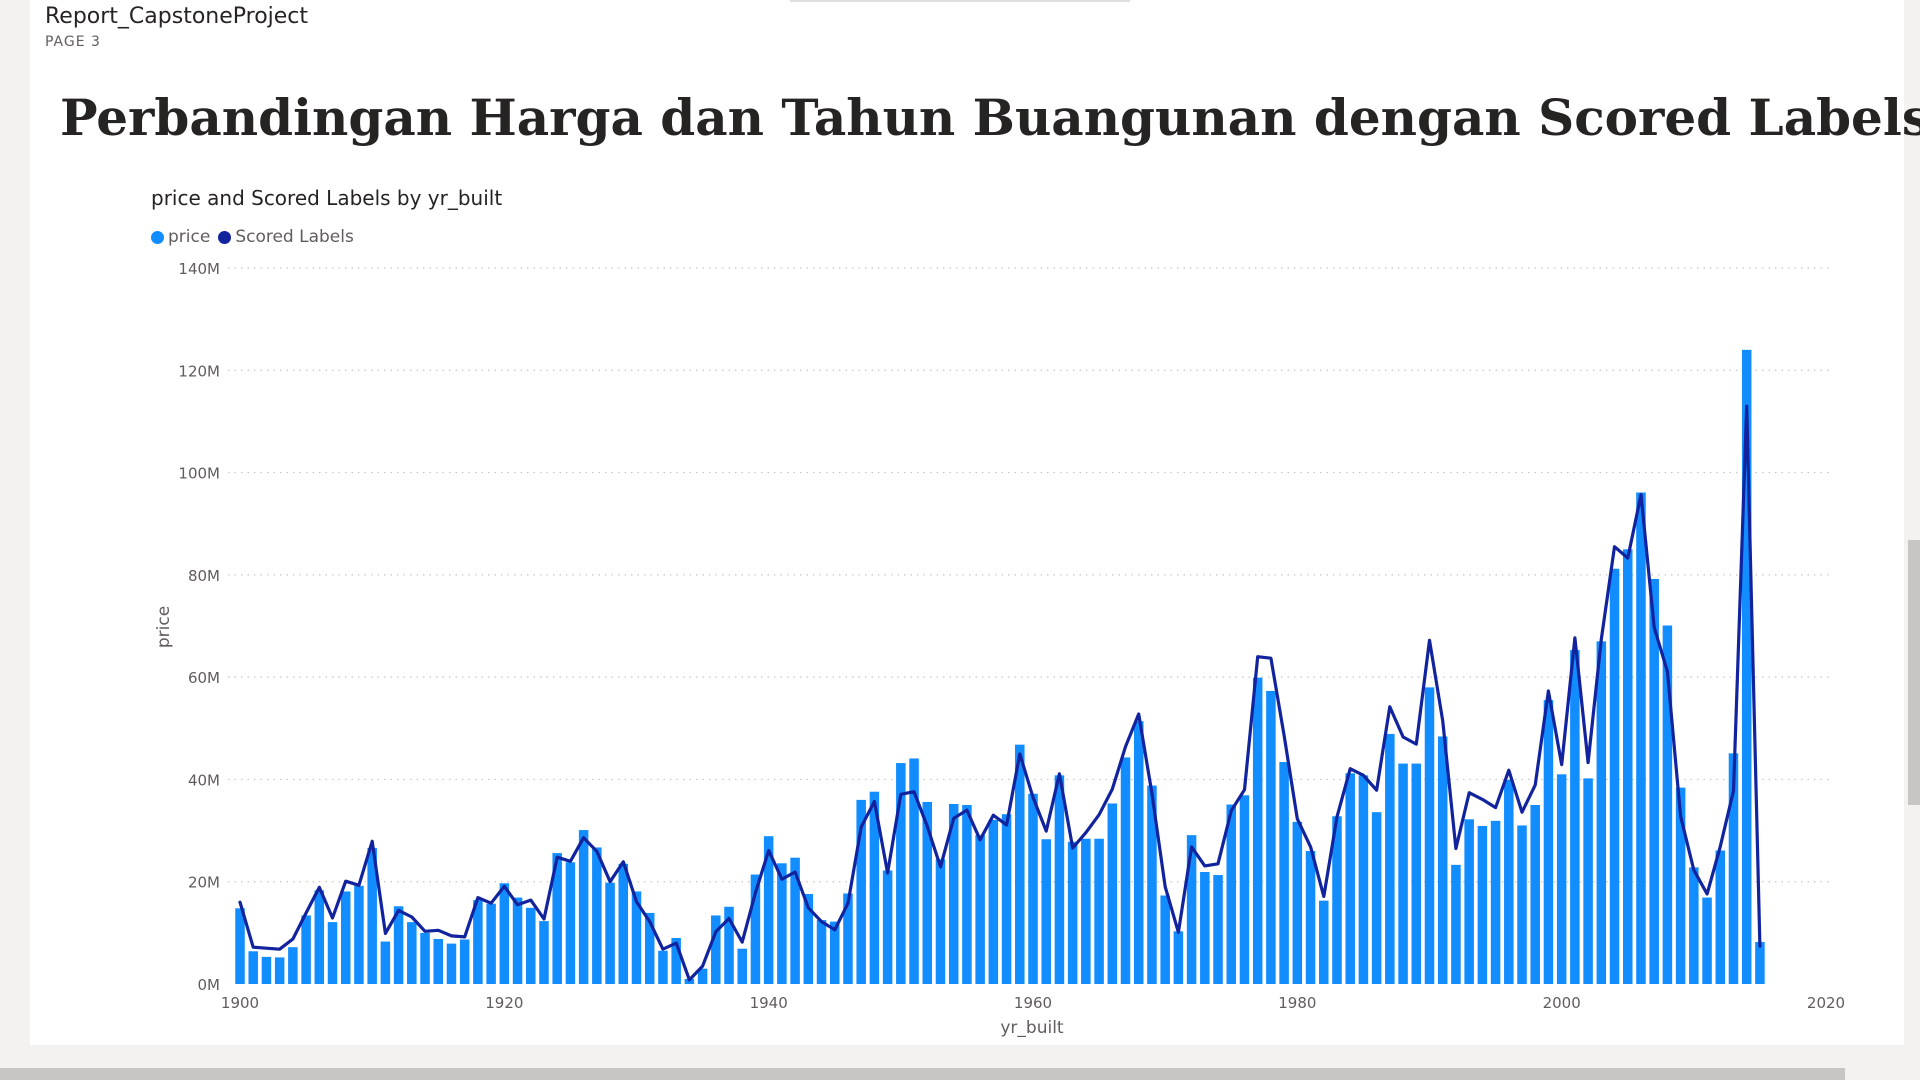 The image size is (1920, 1080). I want to click on vertical-scrollbar, so click(1914, 672).